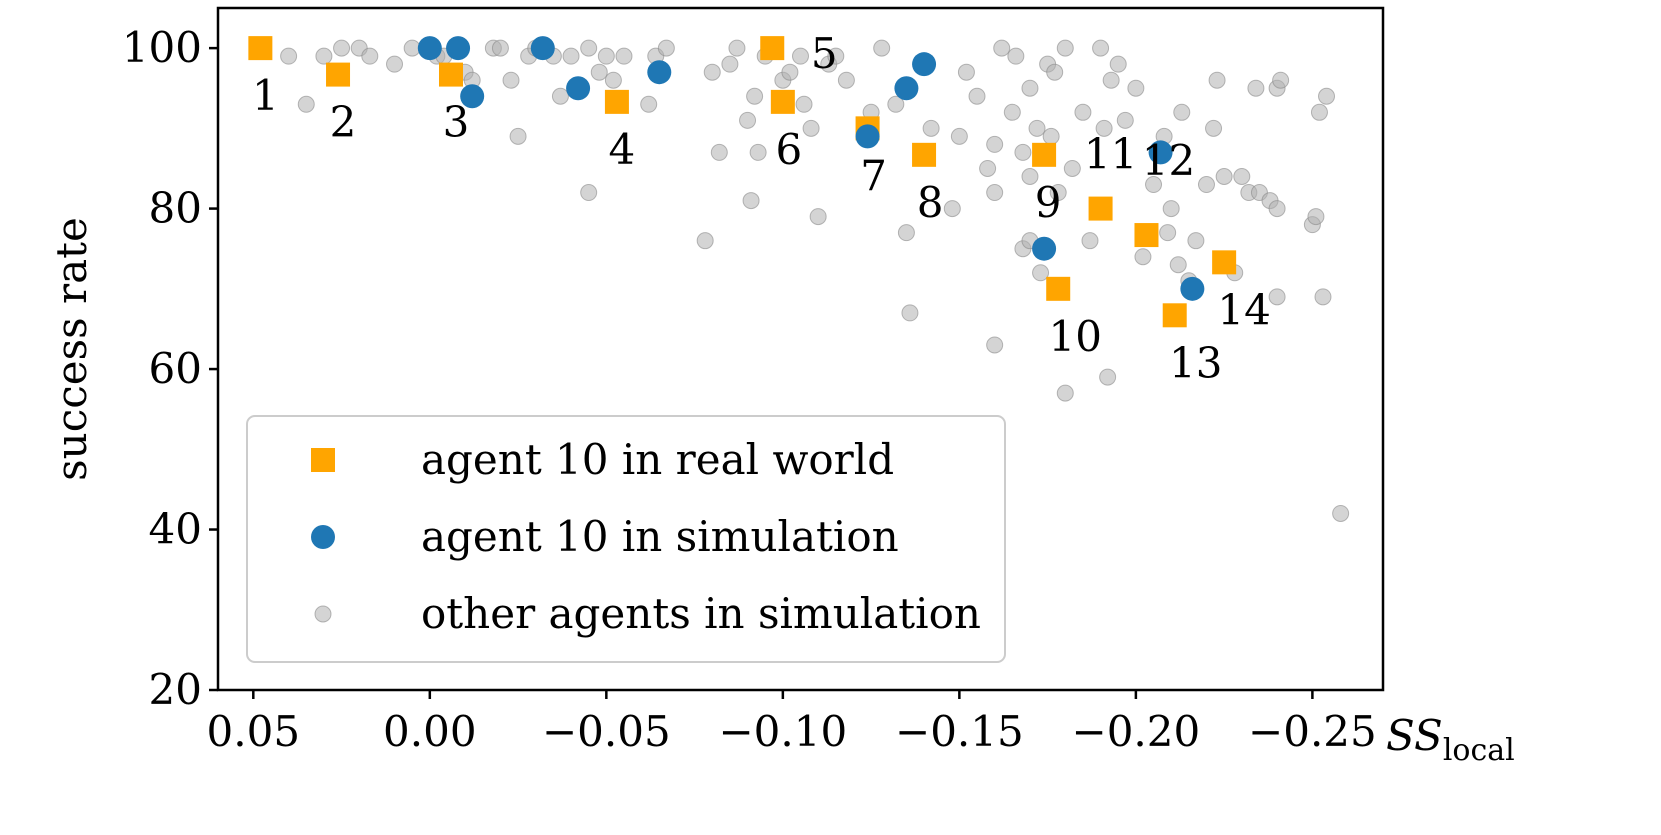  I want to click on y-tick-label: 60, so click(175, 368).